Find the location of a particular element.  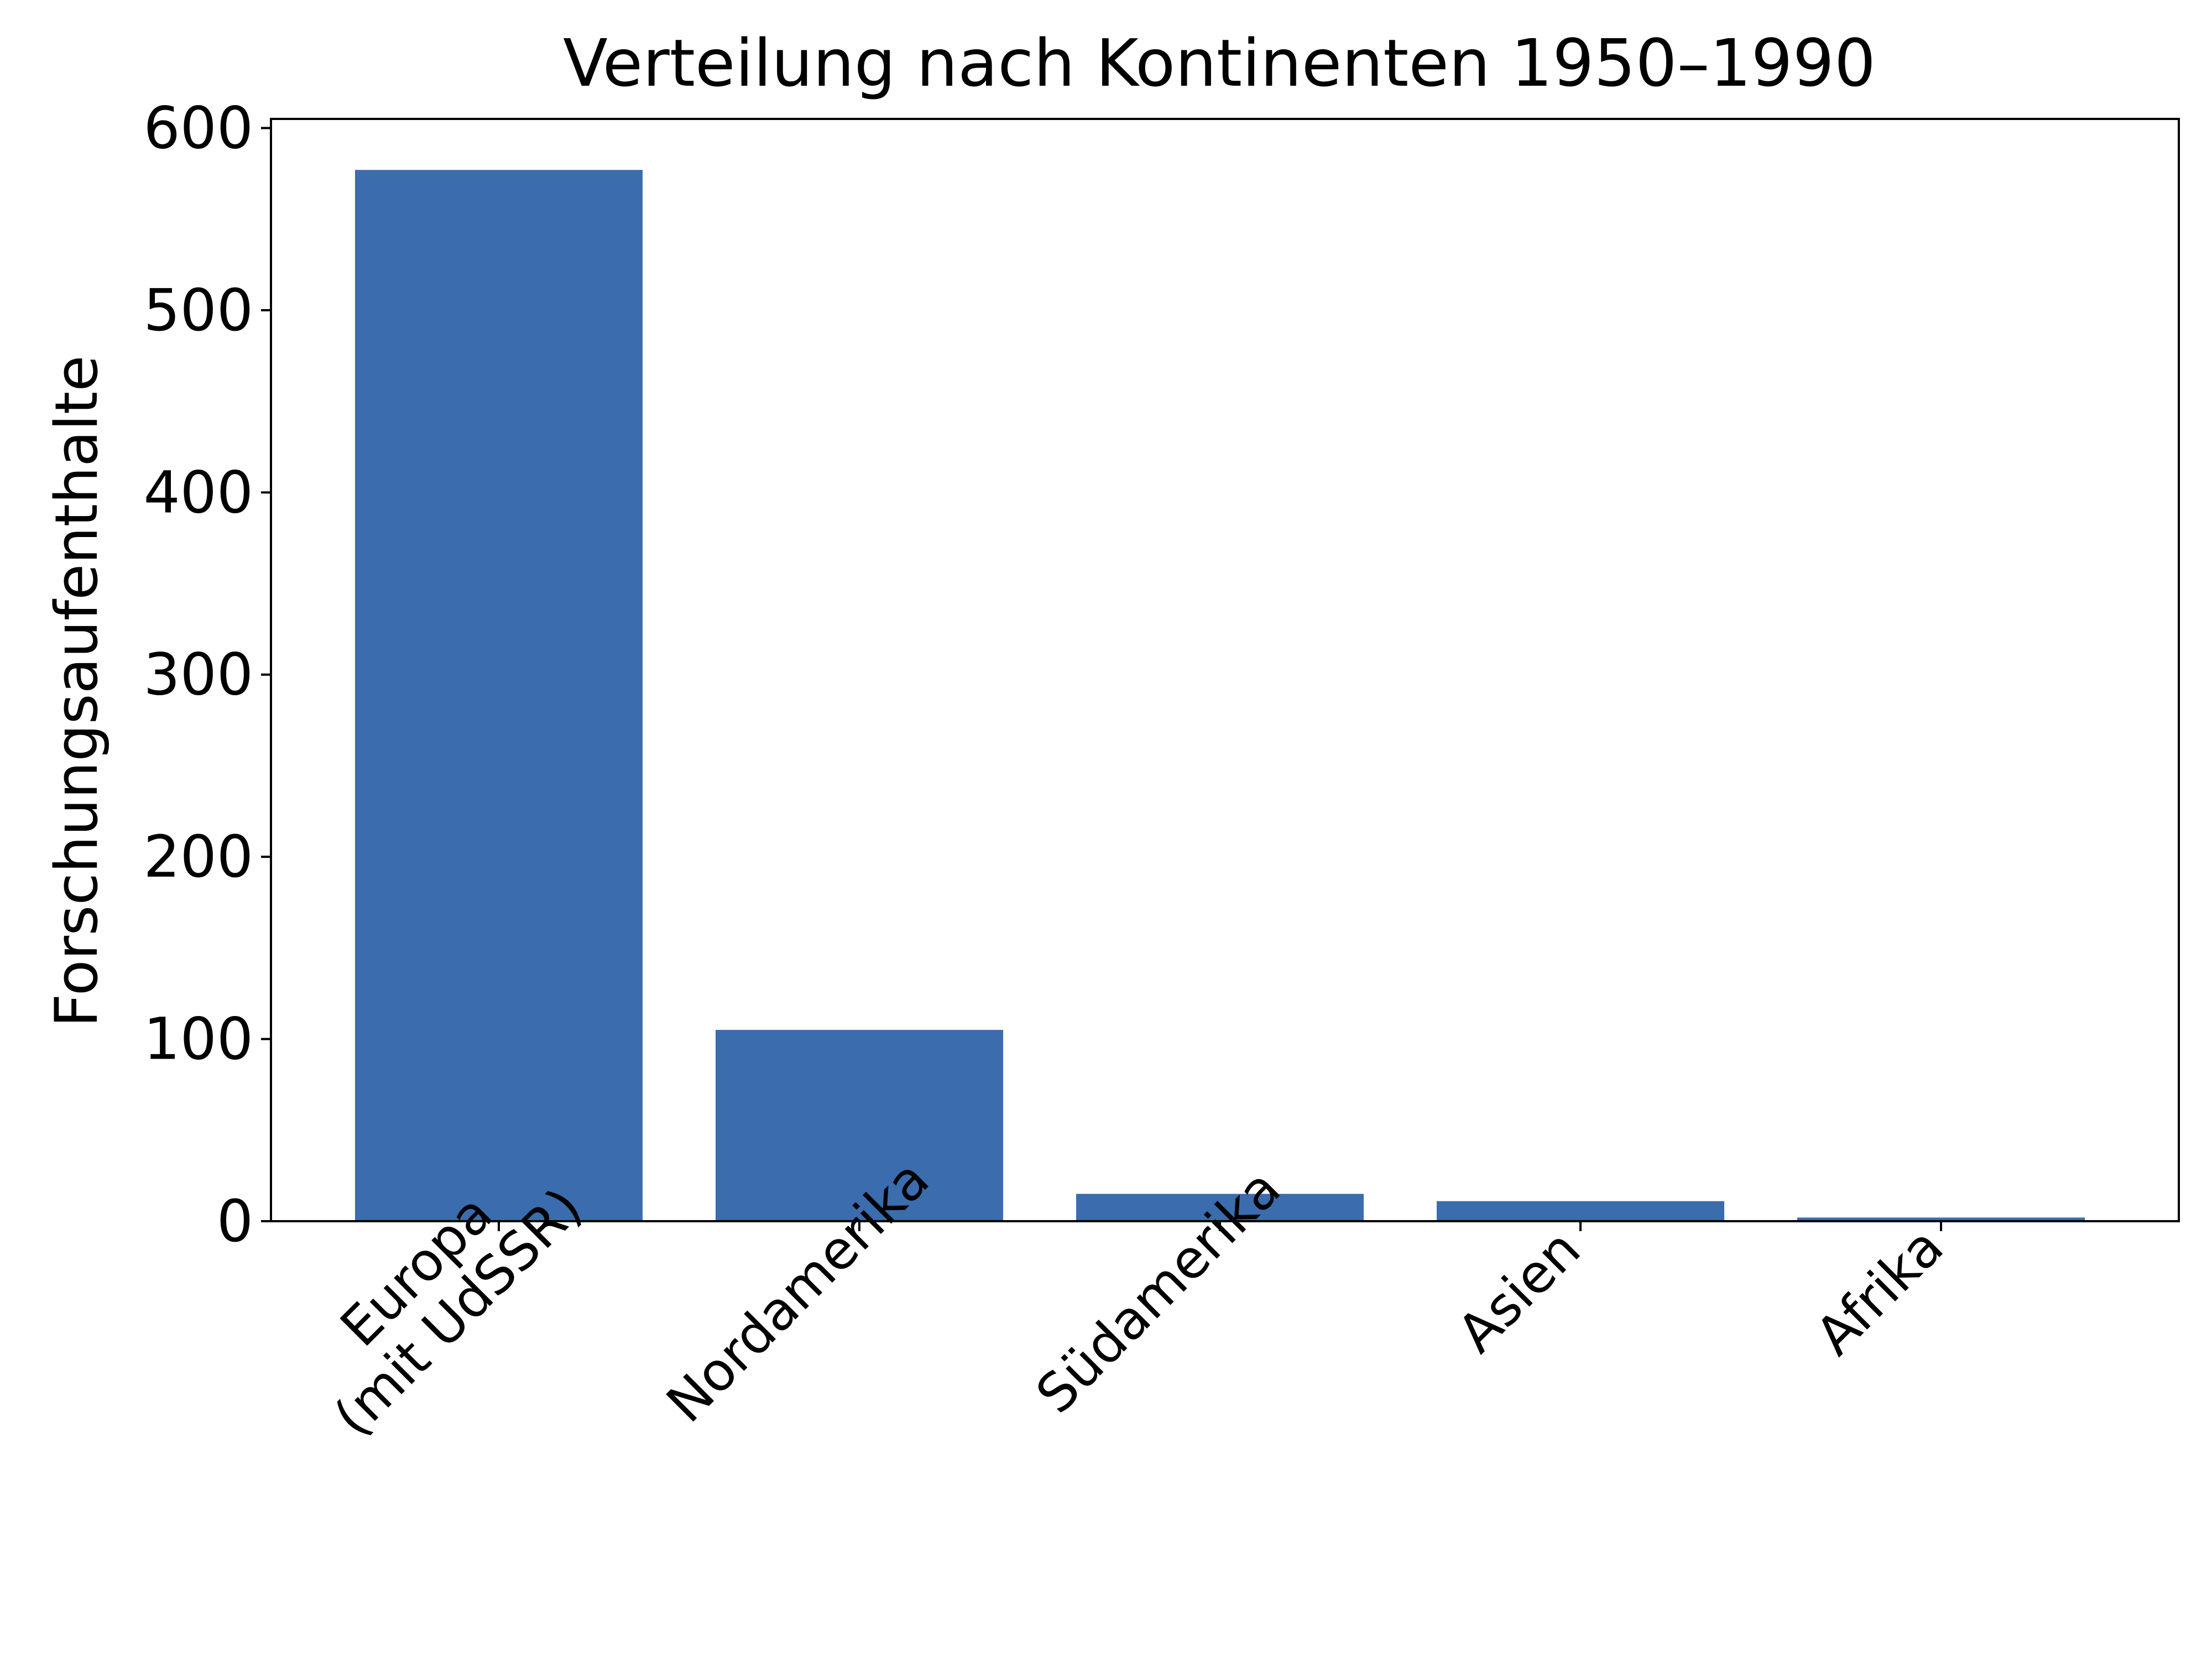

y-tick-label-2: 200 is located at coordinates (198, 857).